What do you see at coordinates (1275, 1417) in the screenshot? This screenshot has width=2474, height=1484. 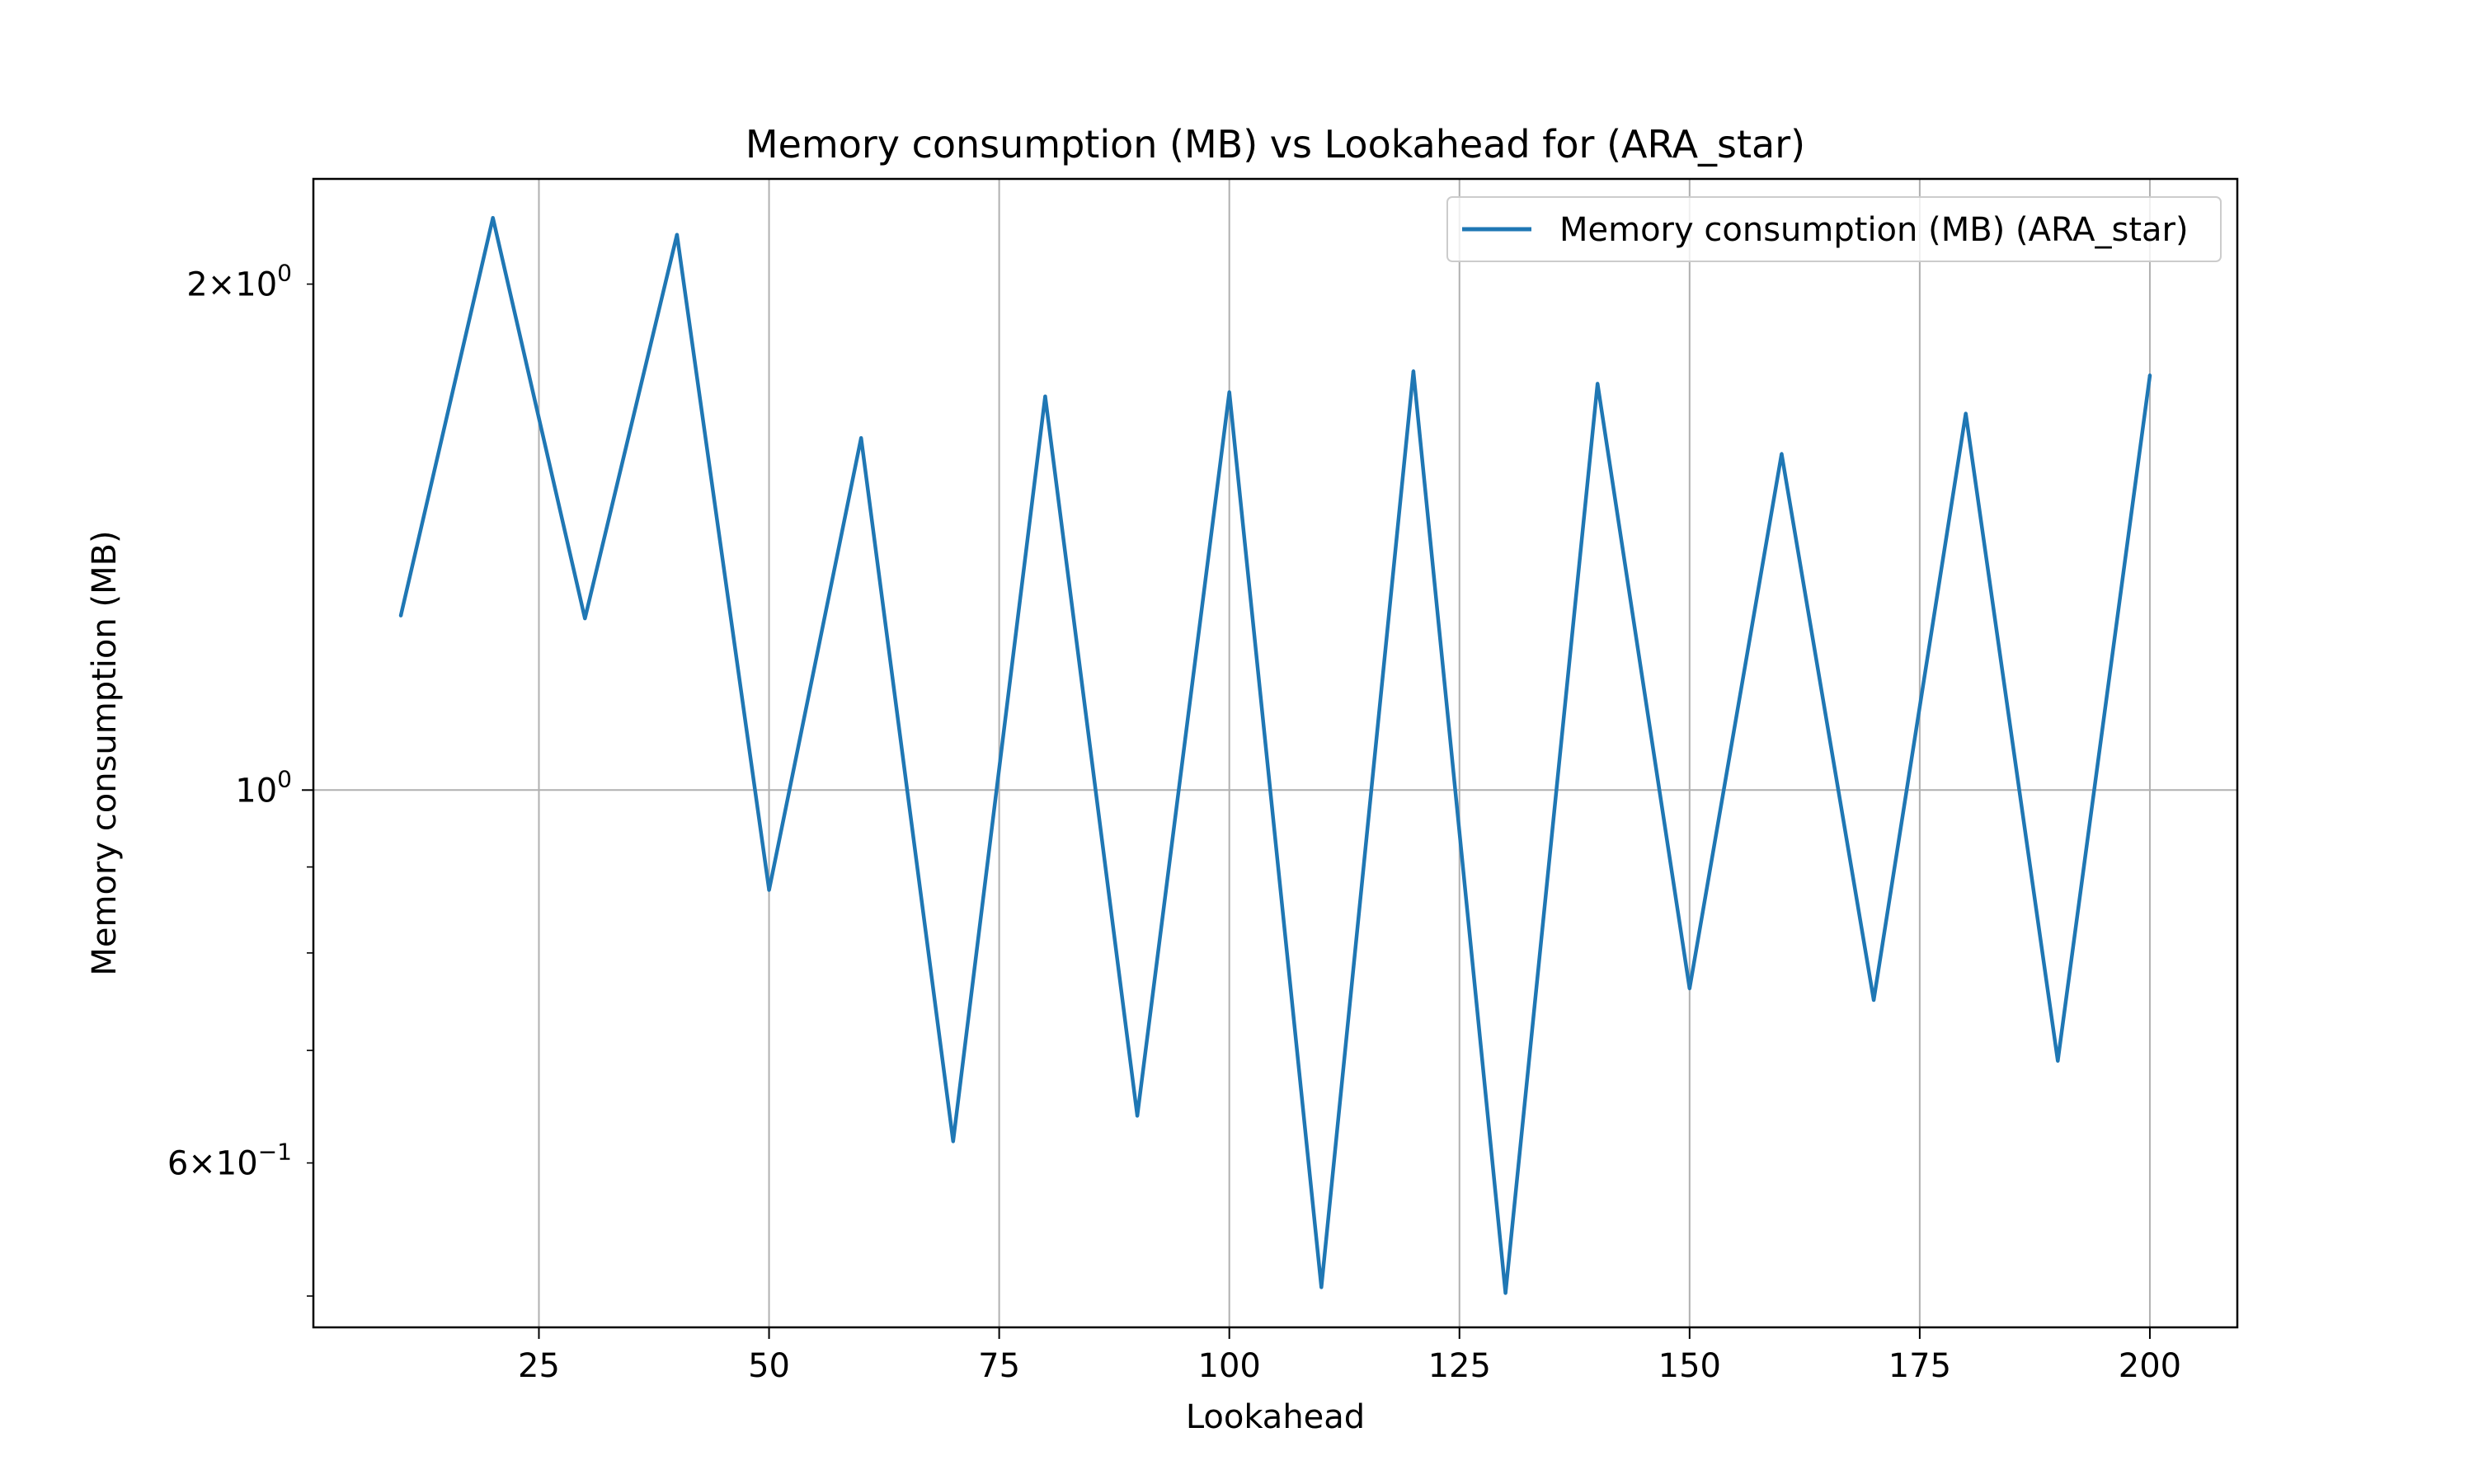 I see `x-axis-label: Lookahead` at bounding box center [1275, 1417].